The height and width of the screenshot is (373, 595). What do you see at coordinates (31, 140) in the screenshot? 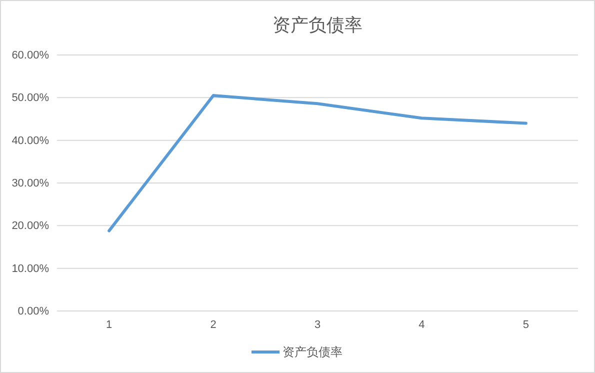
I see `y-tick-label: 40.00%` at bounding box center [31, 140].